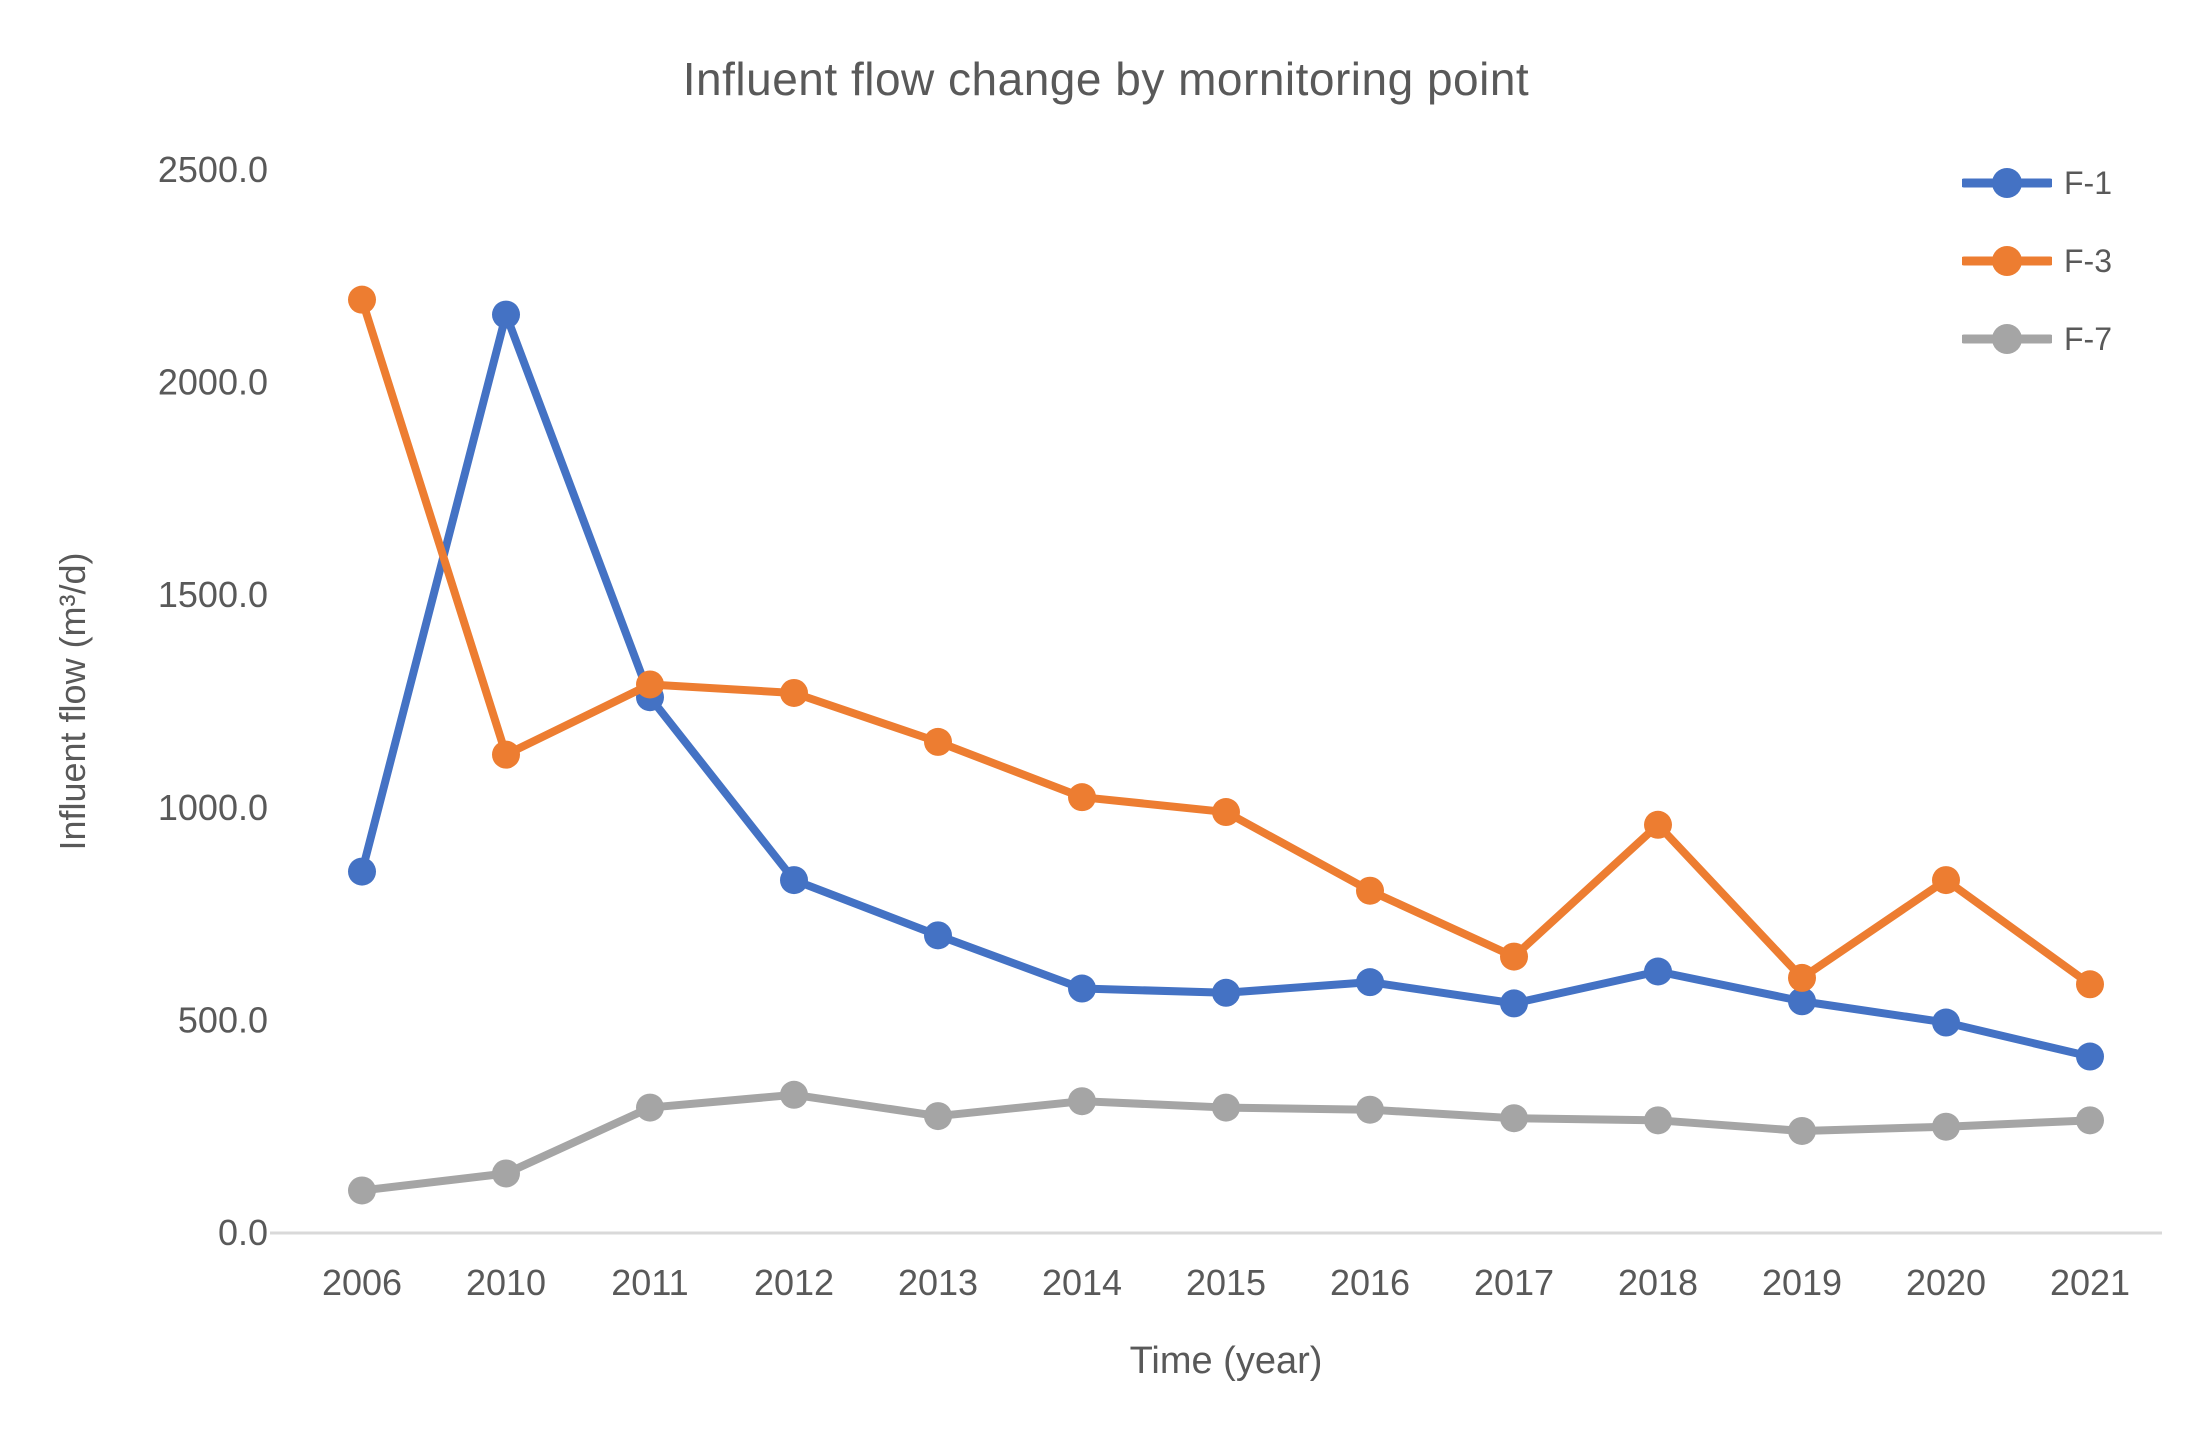 This screenshot has height=1438, width=2212. What do you see at coordinates (1802, 1001) in the screenshot?
I see `data-point-F-1-2019` at bounding box center [1802, 1001].